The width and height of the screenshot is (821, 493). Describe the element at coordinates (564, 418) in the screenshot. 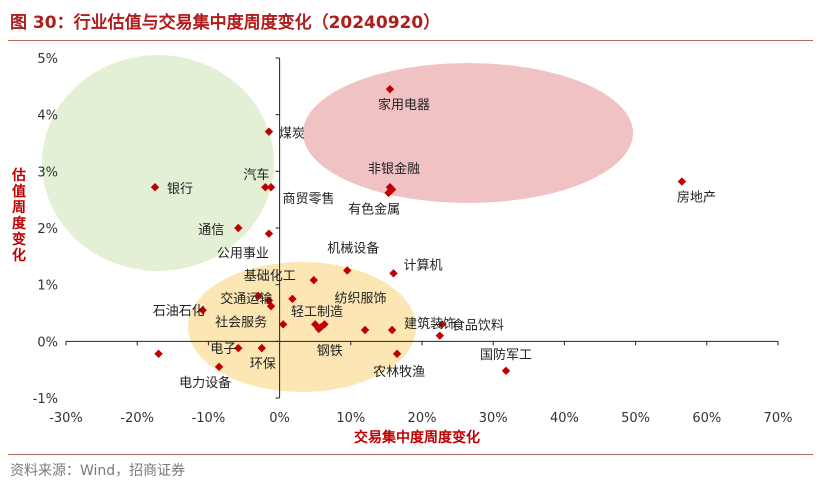

I see `x-tick-label: 40%` at that location.